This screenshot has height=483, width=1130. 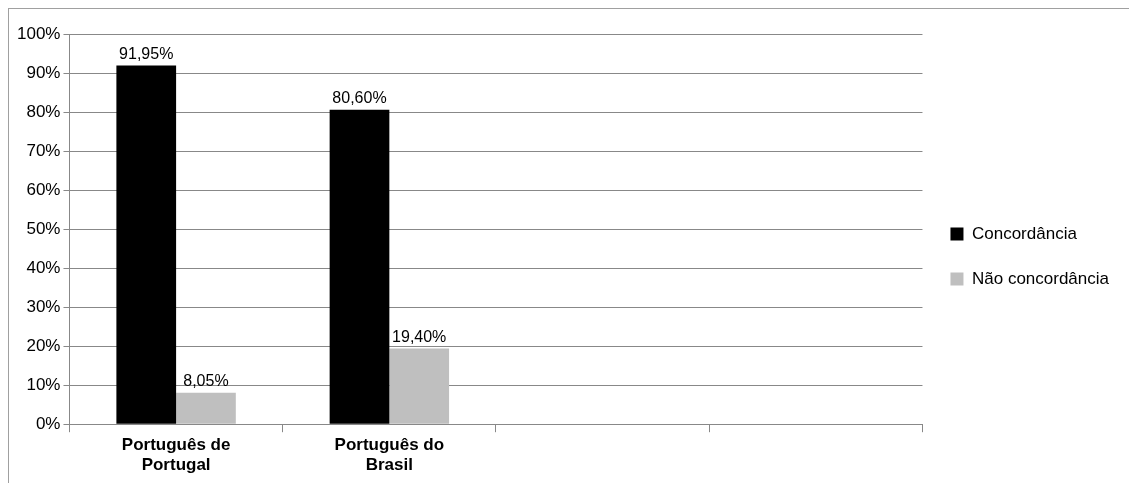 I want to click on y-tick-label: 70%, so click(x=43, y=150).